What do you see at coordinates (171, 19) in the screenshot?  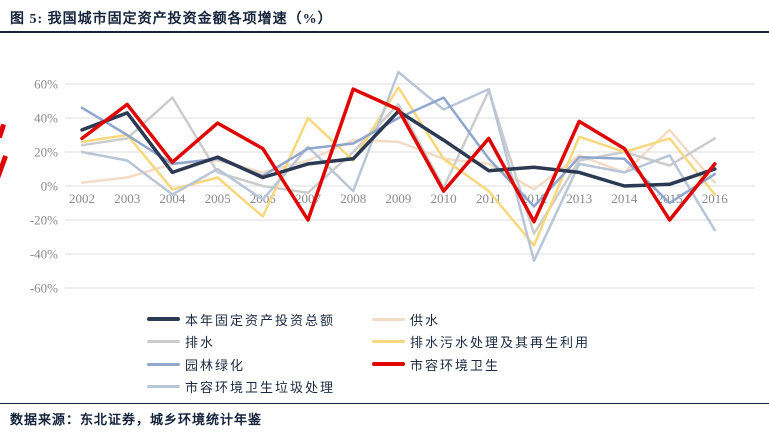 I see `figure-title: 图 5: 我国城市固定资产投资金额各项增速（%）` at bounding box center [171, 19].